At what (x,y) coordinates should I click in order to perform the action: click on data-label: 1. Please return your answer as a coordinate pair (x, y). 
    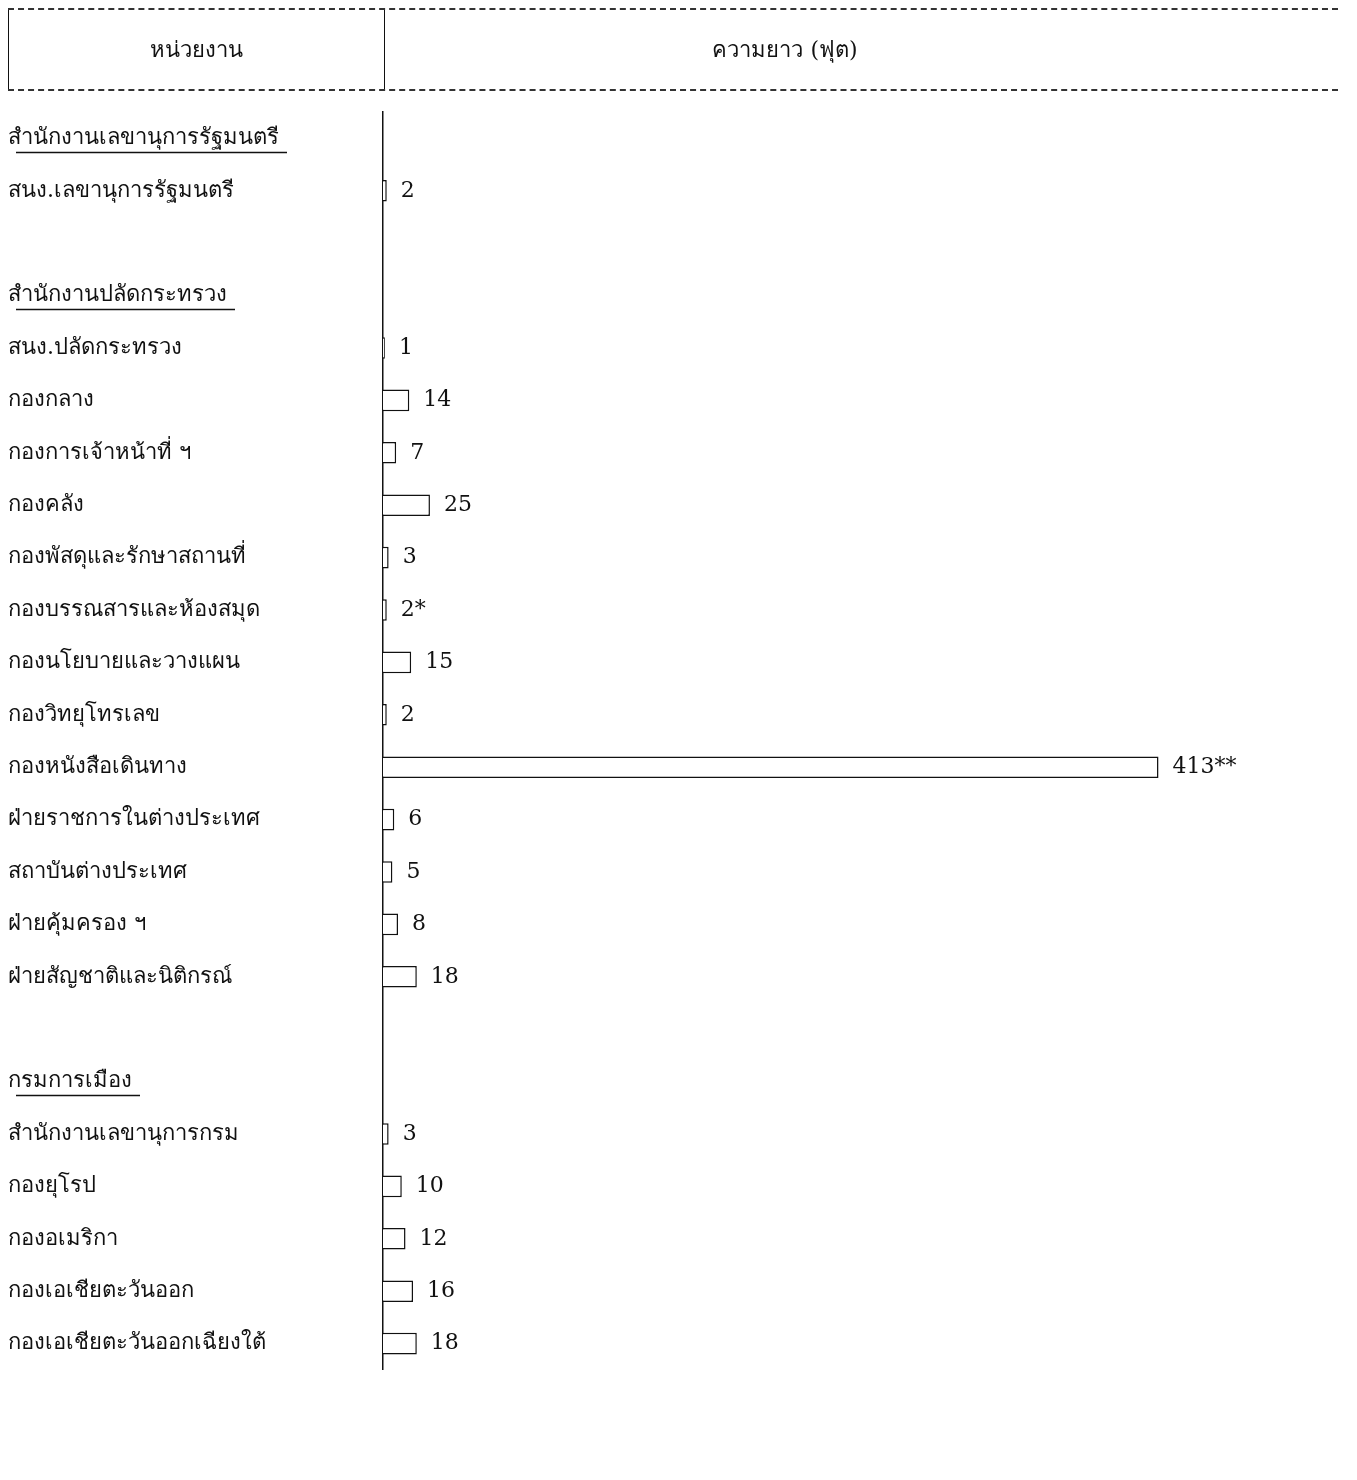
    Looking at the image, I should click on (405, 346).